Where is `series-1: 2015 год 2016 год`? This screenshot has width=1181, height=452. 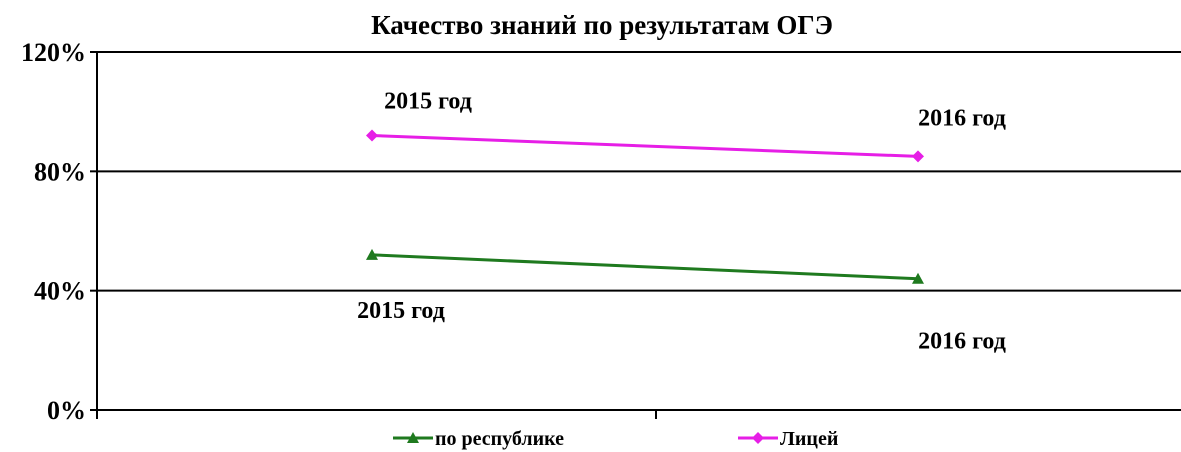
series-1: 2015 год 2016 год is located at coordinates (681, 301).